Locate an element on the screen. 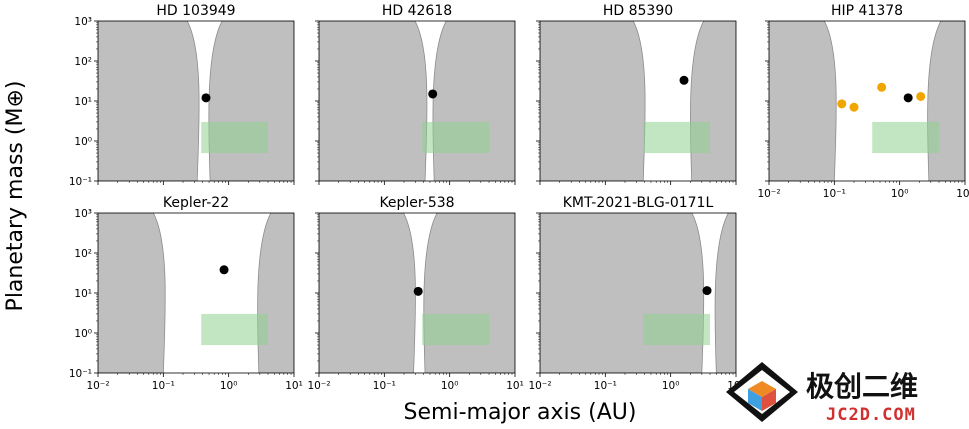 This screenshot has width=969, height=429. panel-6: Kepler-538 10⁻² 10⁻¹ 10⁰ 10¹ is located at coordinates (415, 293).